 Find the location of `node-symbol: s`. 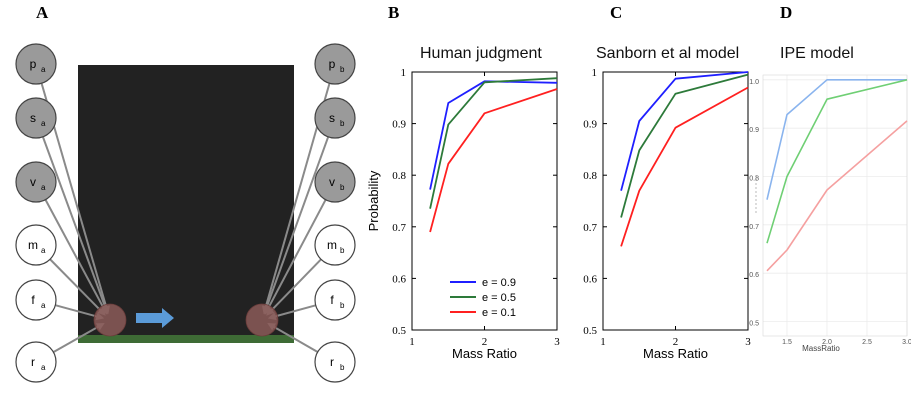

node-symbol: s is located at coordinates (33, 118).